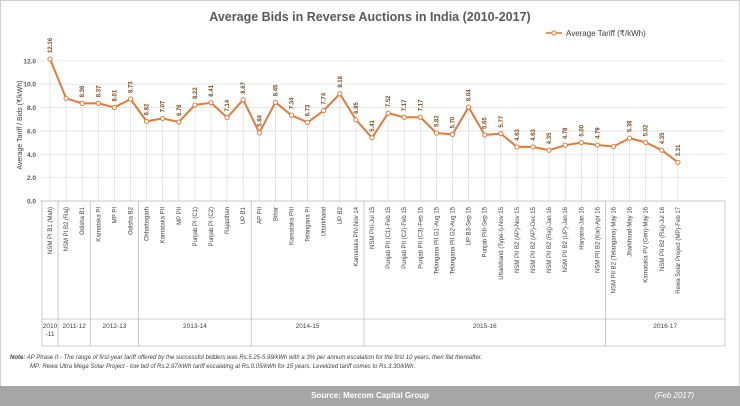 The image size is (740, 406). Describe the element at coordinates (309, 224) in the screenshot. I see `category-label: Telangana PI` at that location.